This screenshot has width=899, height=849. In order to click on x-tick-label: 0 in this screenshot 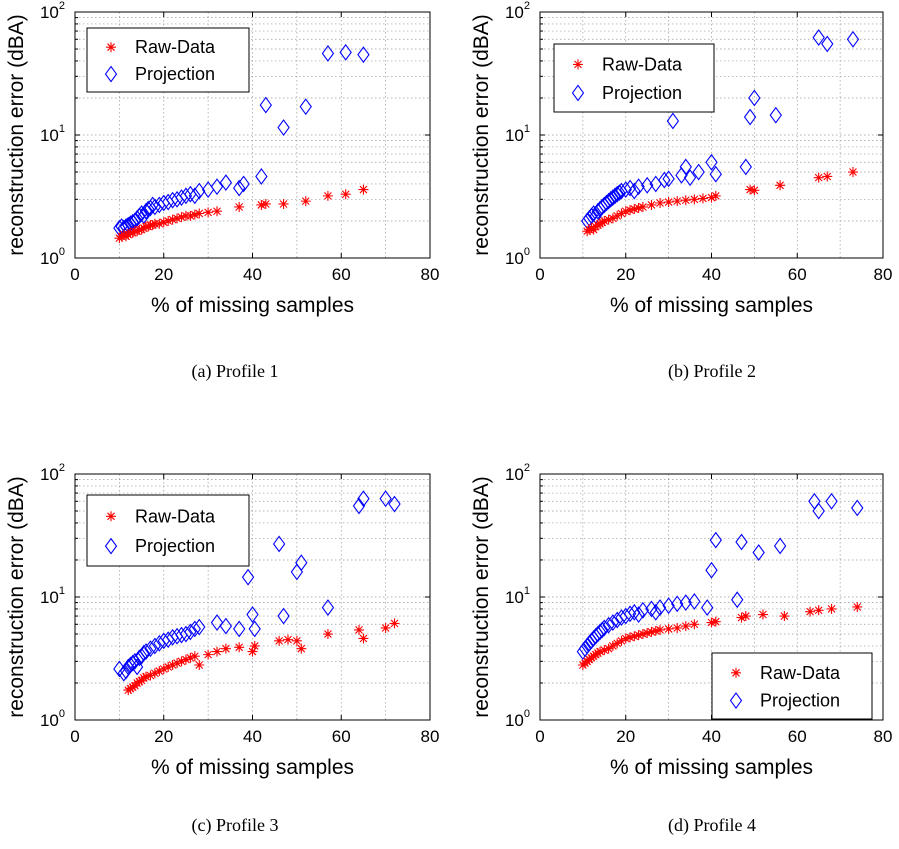, I will do `click(74, 736)`.